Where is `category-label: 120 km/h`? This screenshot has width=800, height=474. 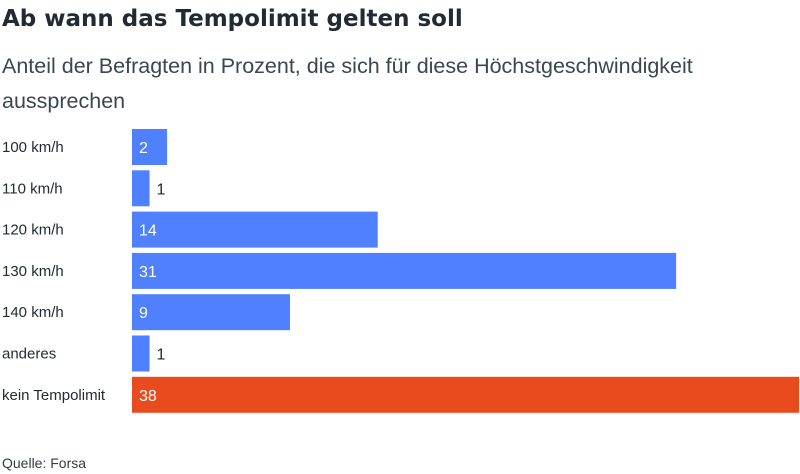
category-label: 120 km/h is located at coordinates (33, 230).